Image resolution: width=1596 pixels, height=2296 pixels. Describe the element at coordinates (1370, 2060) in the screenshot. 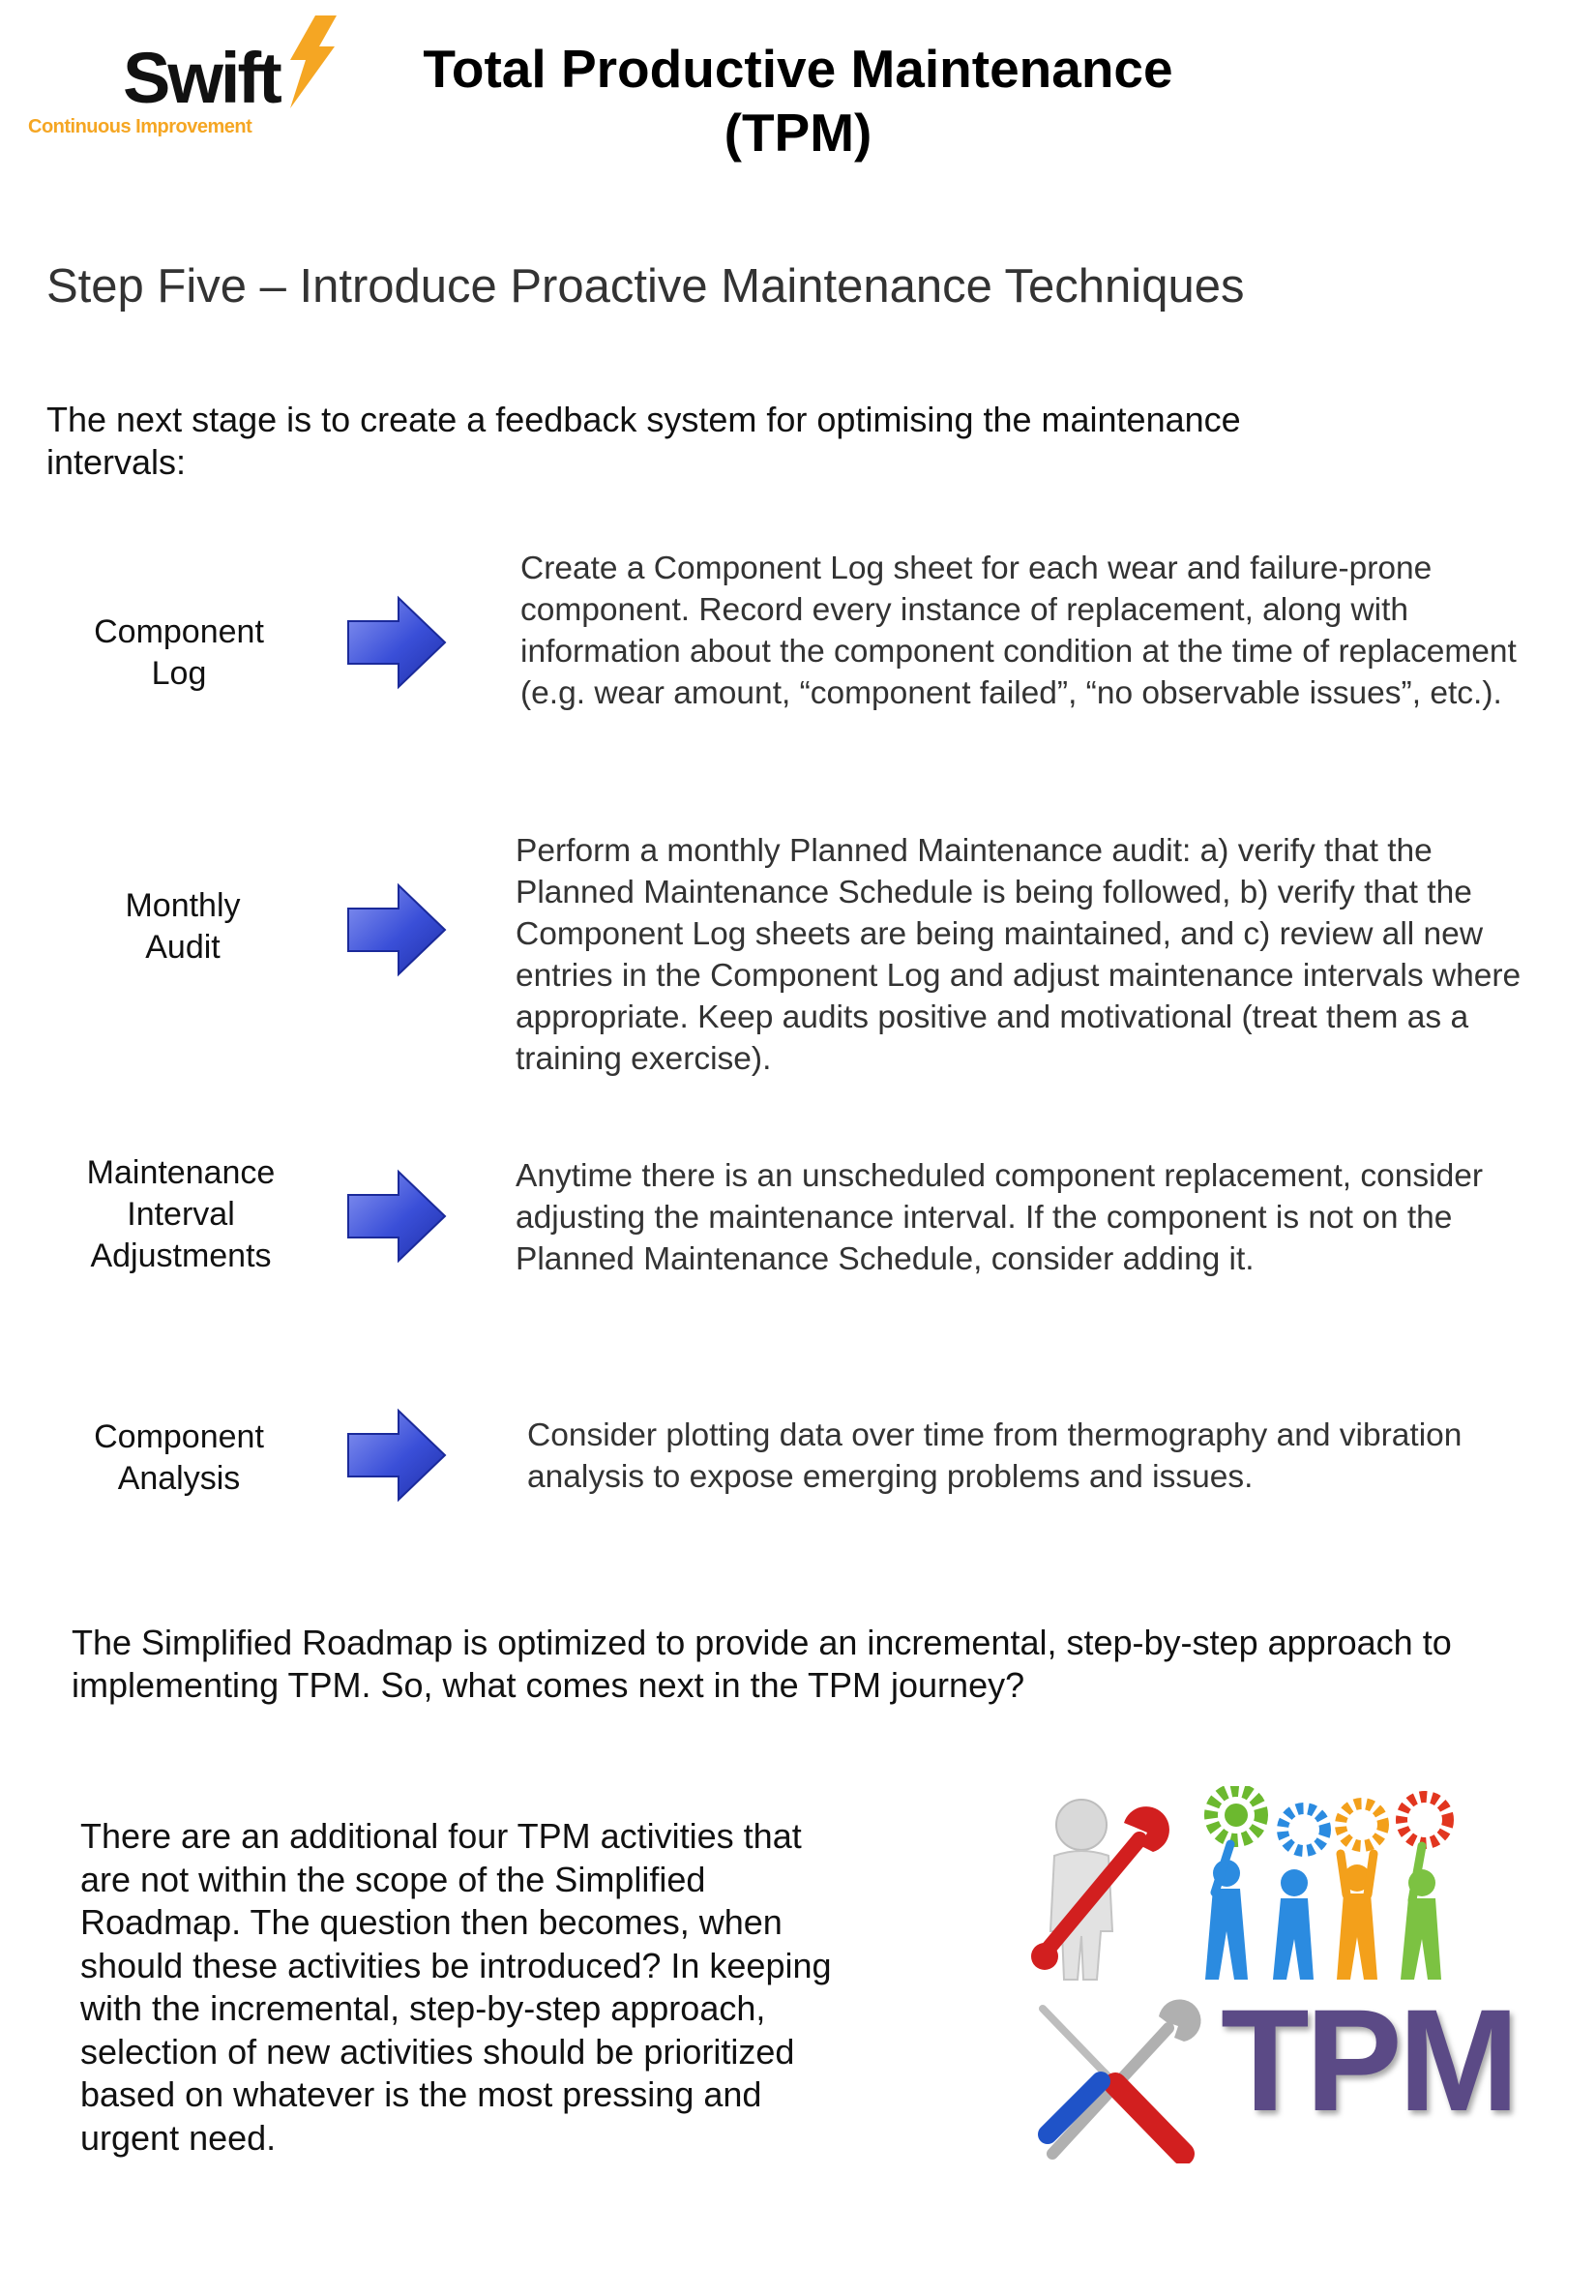

I see `tpm-wordmark: TPM` at that location.